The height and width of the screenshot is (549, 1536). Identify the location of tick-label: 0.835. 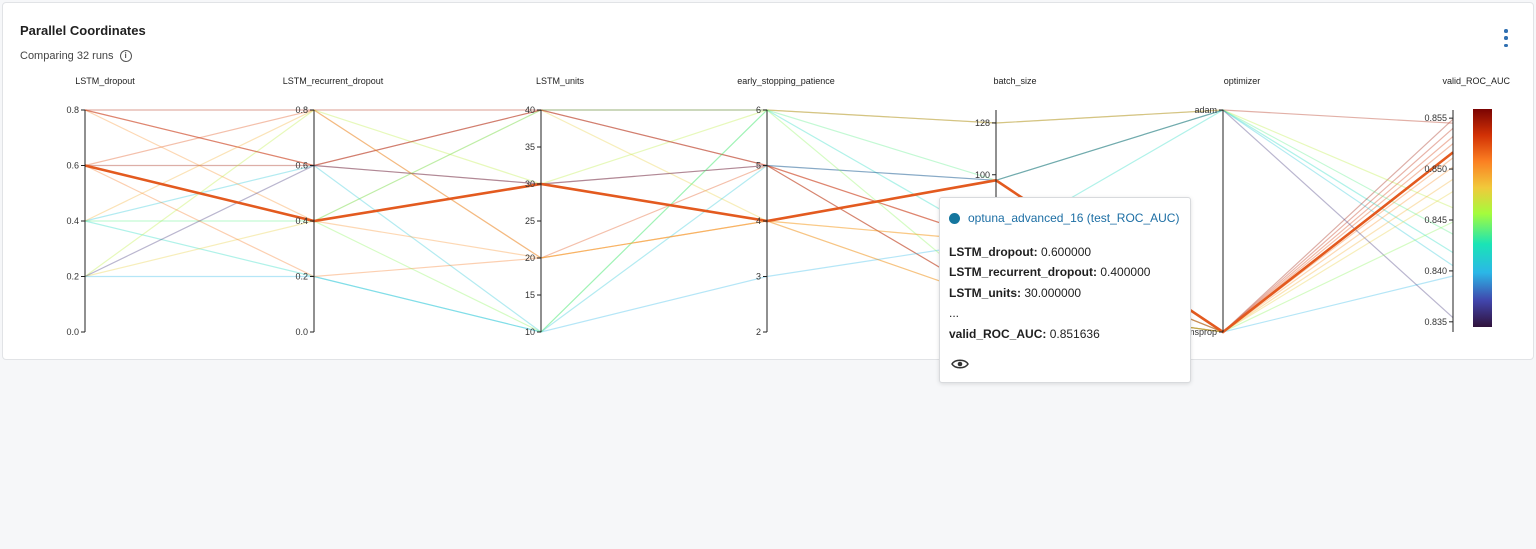
(1435, 322).